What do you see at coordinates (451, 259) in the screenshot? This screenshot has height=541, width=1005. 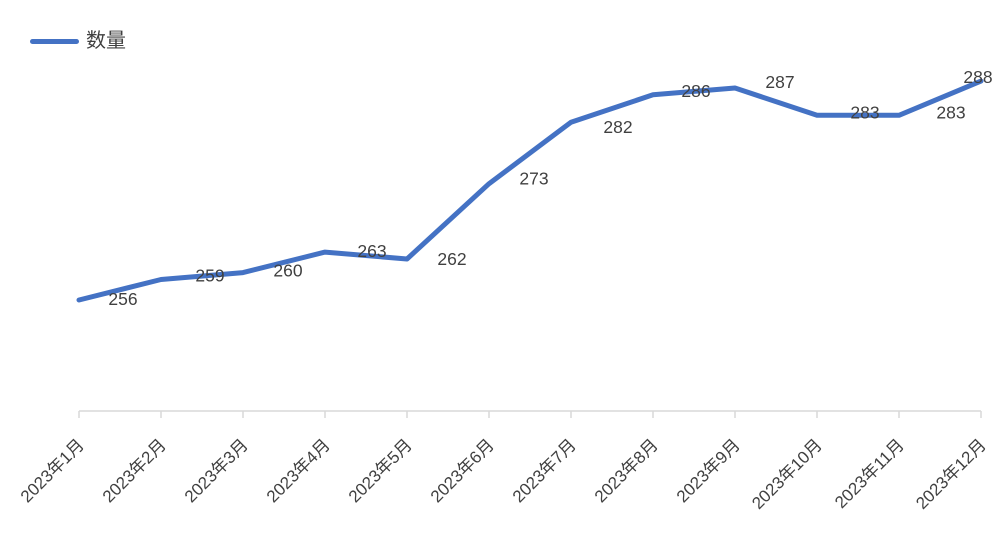 I see `data-label: 262` at bounding box center [451, 259].